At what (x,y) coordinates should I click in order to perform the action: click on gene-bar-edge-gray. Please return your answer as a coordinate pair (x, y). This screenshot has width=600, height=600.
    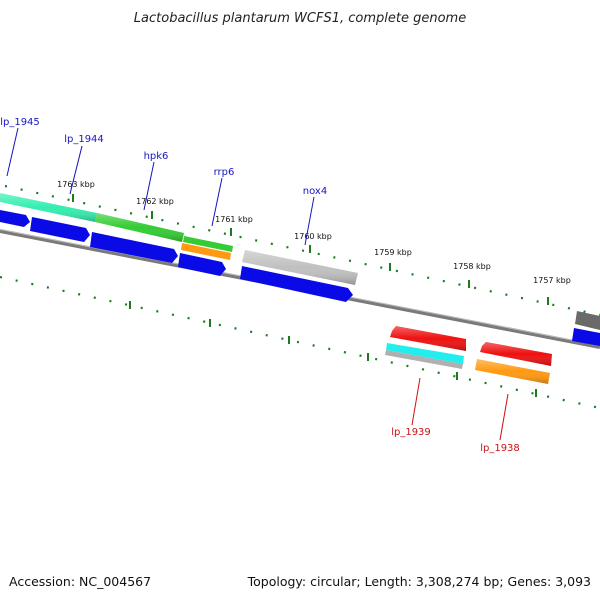
    Looking at the image, I should click on (587, 320).